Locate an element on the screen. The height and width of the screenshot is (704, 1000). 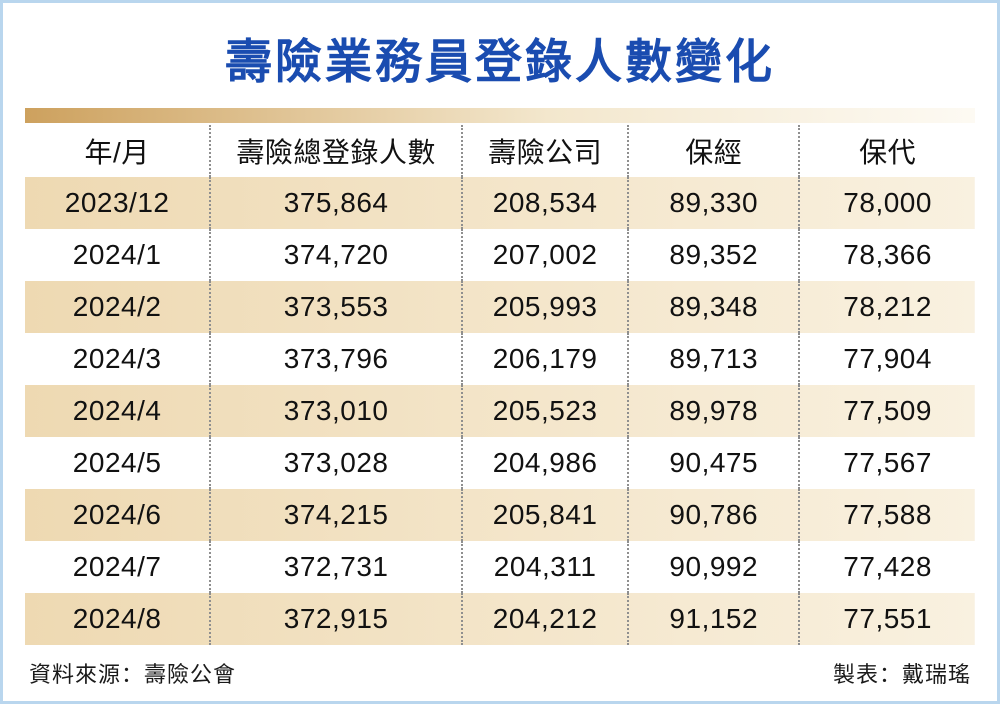
table-cell: 89,330 is located at coordinates (713, 203).